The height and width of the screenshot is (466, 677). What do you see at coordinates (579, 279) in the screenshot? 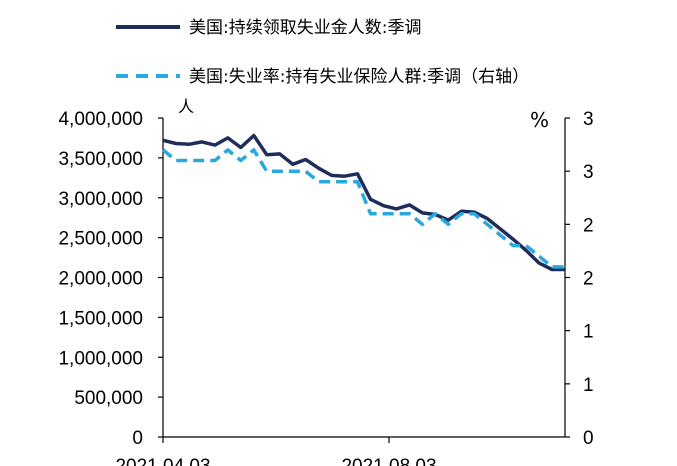
I see `right-axis-ticks: 0 1 1 2 2 3 3` at bounding box center [579, 279].